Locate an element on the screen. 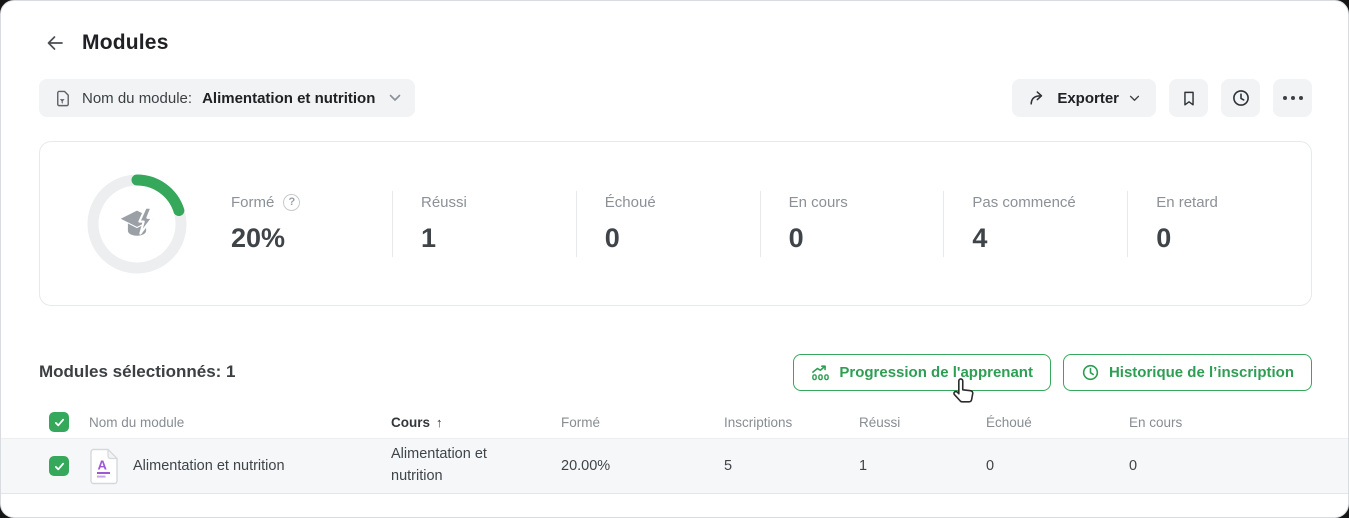 The width and height of the screenshot is (1349, 518). sort-ascending-icon: ↑ is located at coordinates (439, 422).